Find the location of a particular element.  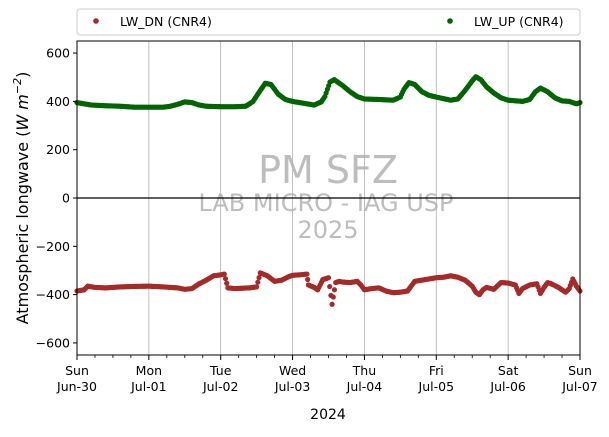

y-tick-label: 400 is located at coordinates (58, 101).